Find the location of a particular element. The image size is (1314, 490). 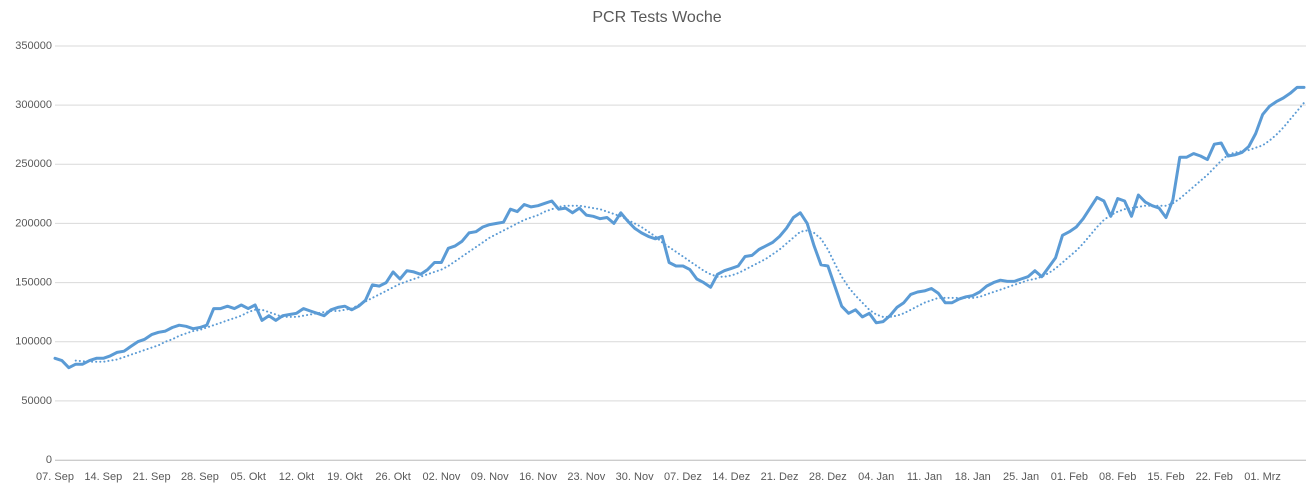

x-tick-label: 18. Jan is located at coordinates (973, 477).